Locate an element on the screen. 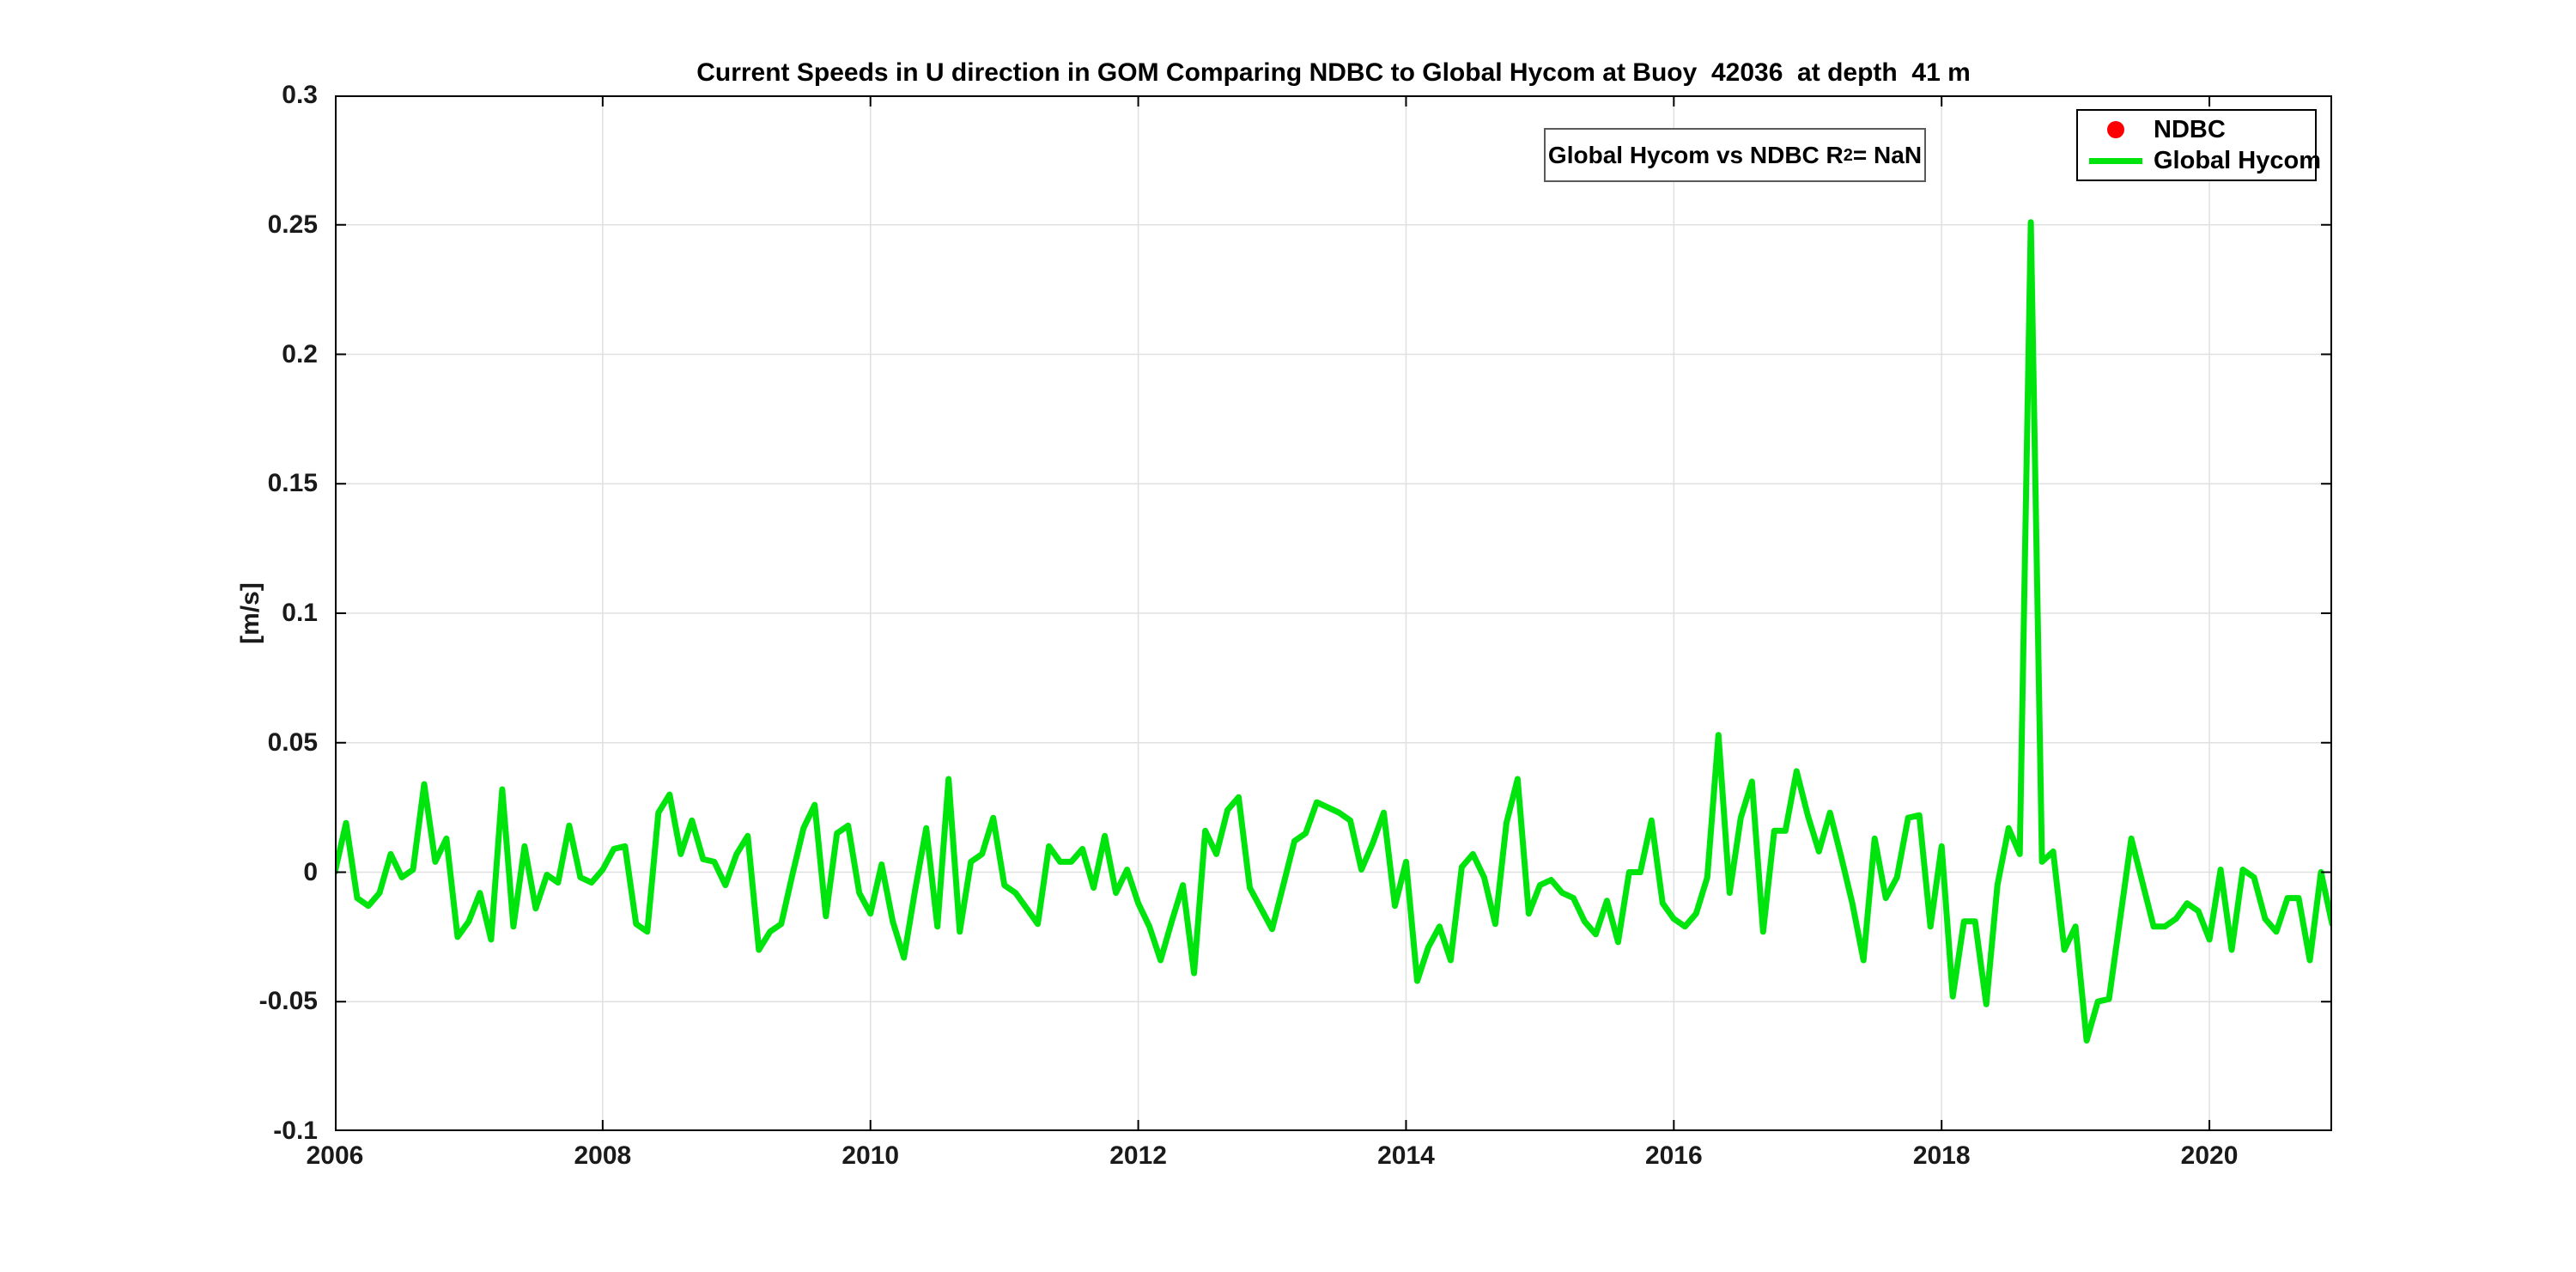 The height and width of the screenshot is (1272, 2576). legend-item-global-hycom: Global Hycom is located at coordinates (2200, 160).